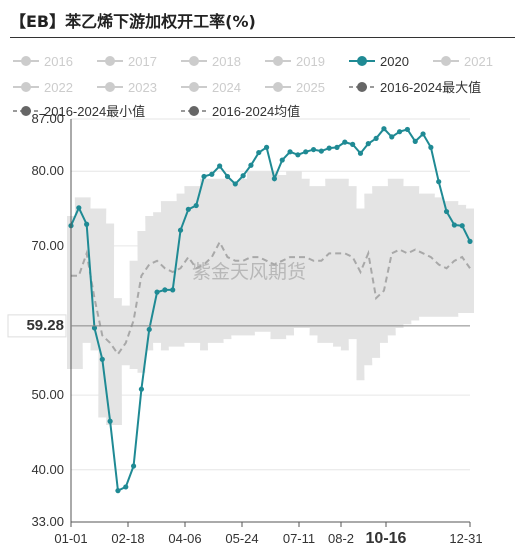 The image size is (519, 552). What do you see at coordinates (211, 87) in the screenshot?
I see `legend-item-2024: 2024` at bounding box center [211, 87].